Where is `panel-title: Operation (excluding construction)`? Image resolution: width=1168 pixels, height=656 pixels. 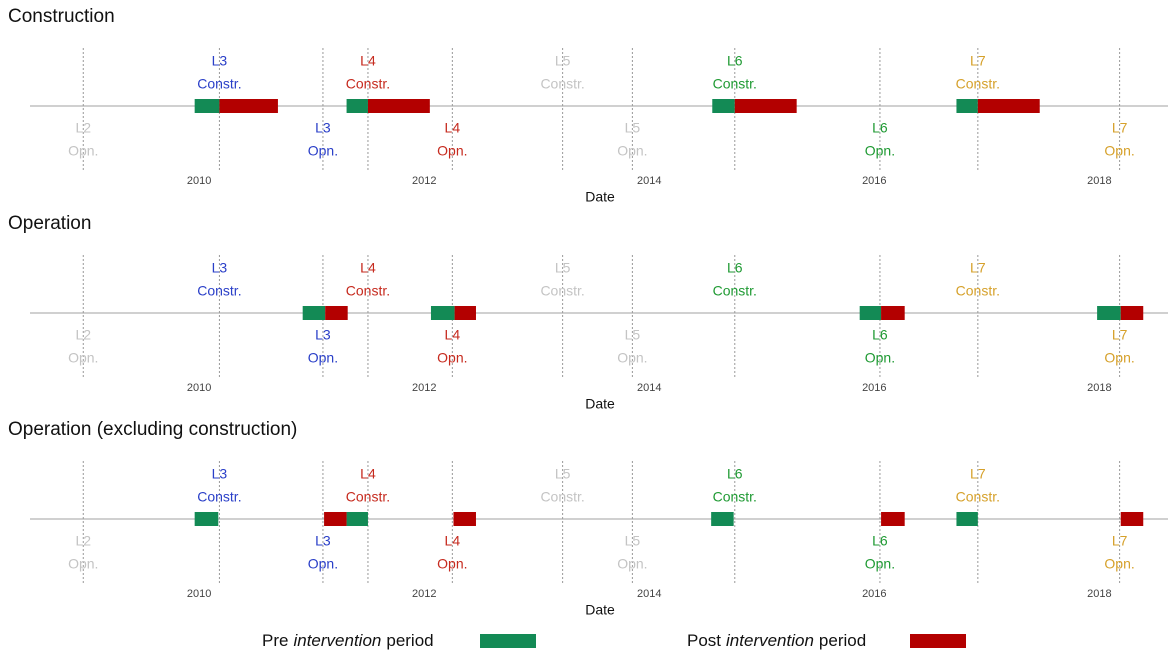 panel-title: Operation (excluding construction) is located at coordinates (152, 429).